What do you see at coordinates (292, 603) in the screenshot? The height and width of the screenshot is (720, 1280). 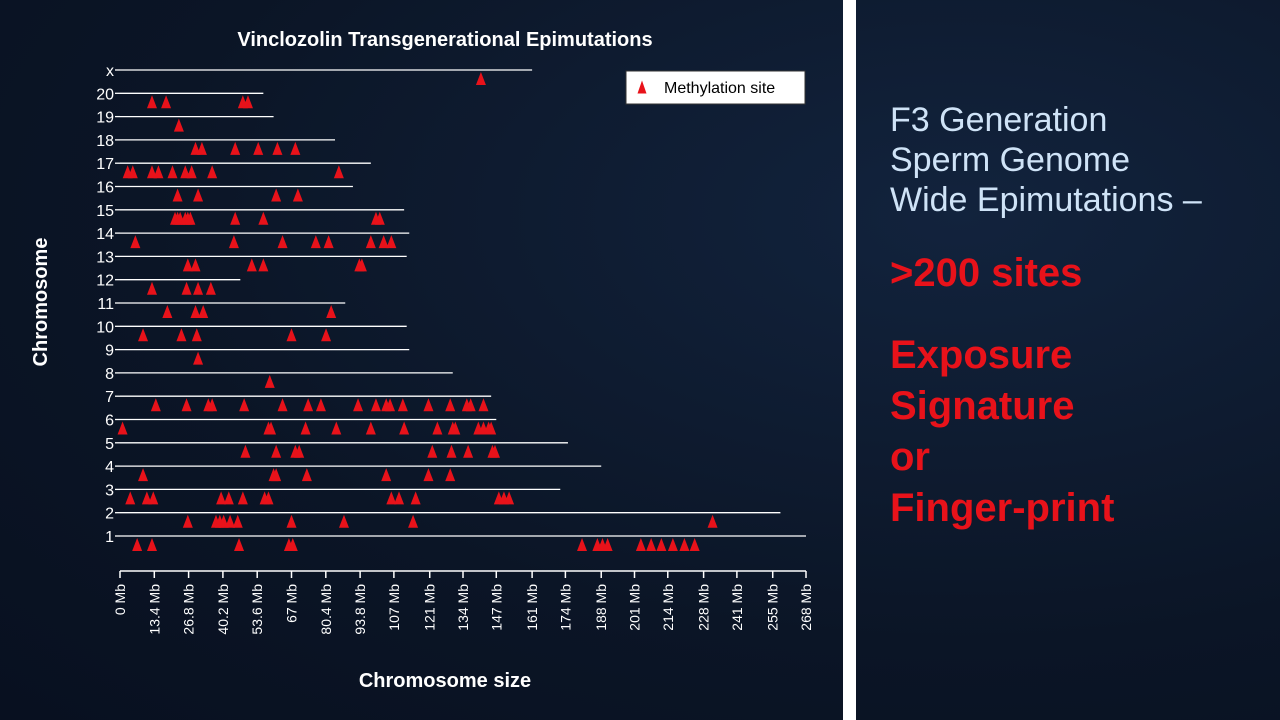 I see `x-tick-label-5: 67 Mb` at bounding box center [292, 603].